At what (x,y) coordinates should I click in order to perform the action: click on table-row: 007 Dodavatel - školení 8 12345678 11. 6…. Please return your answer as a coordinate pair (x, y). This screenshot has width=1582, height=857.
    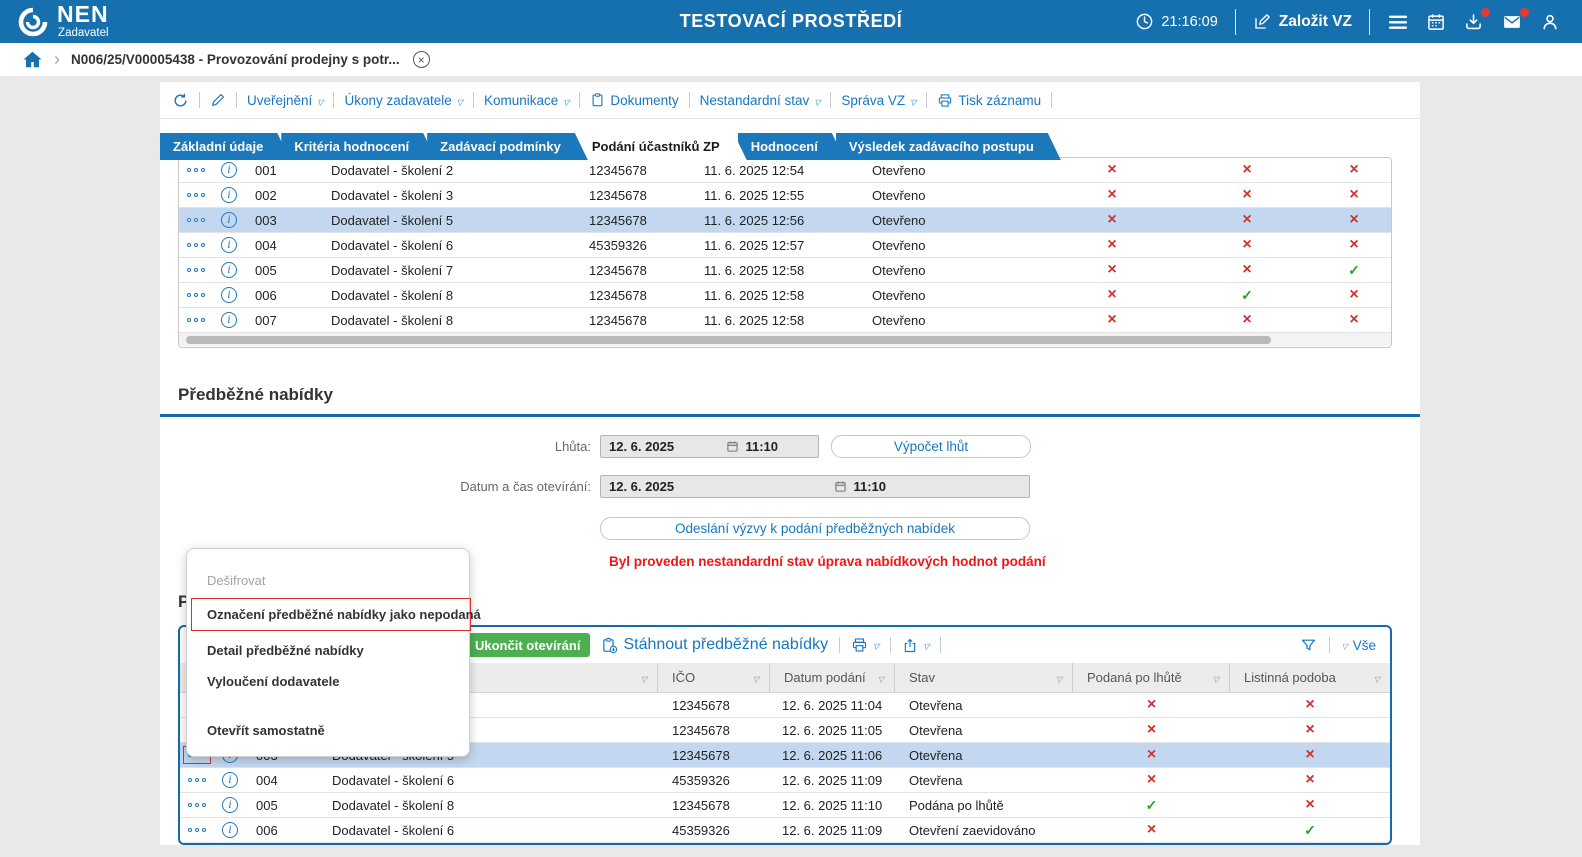
    Looking at the image, I should click on (785, 320).